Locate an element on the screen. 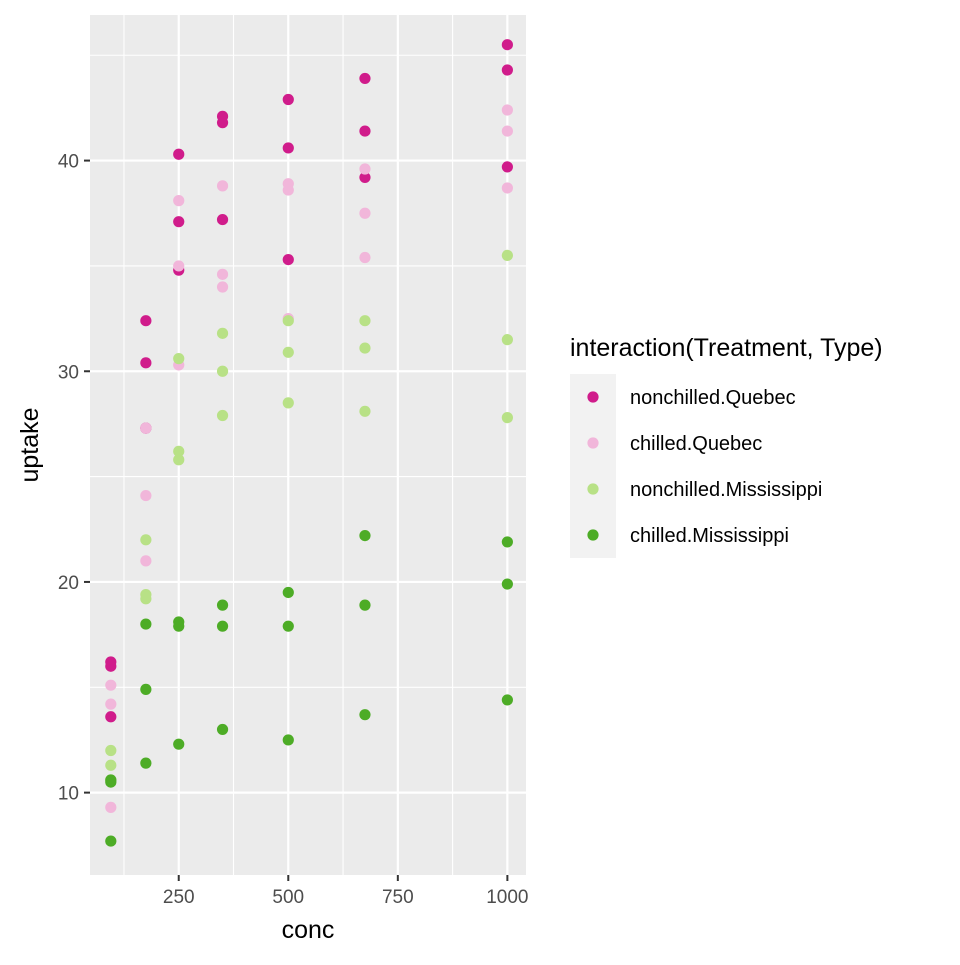 Image resolution: width=960 pixels, height=965 pixels. legend-key-background is located at coordinates (593, 466).